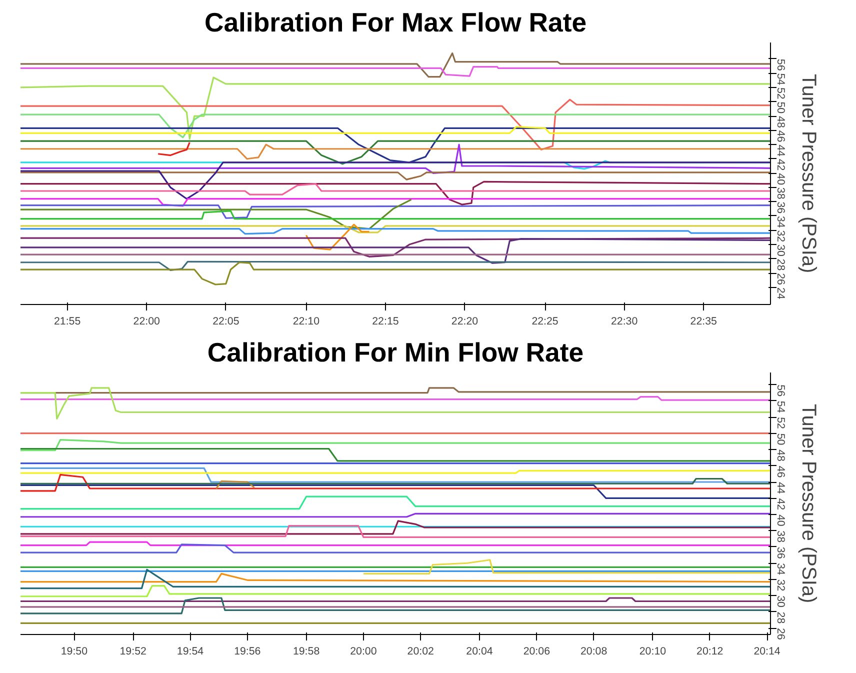  I want to click on x-tick-label: 20:04, so click(479, 652).